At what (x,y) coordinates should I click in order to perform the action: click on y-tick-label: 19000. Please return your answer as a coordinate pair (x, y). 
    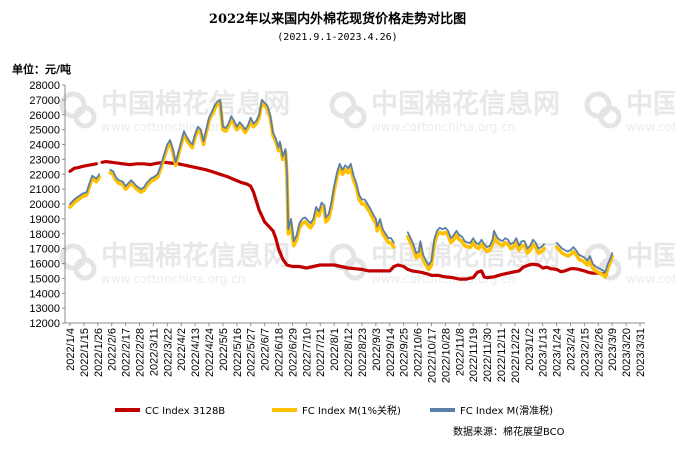
    Looking at the image, I should click on (44, 220).